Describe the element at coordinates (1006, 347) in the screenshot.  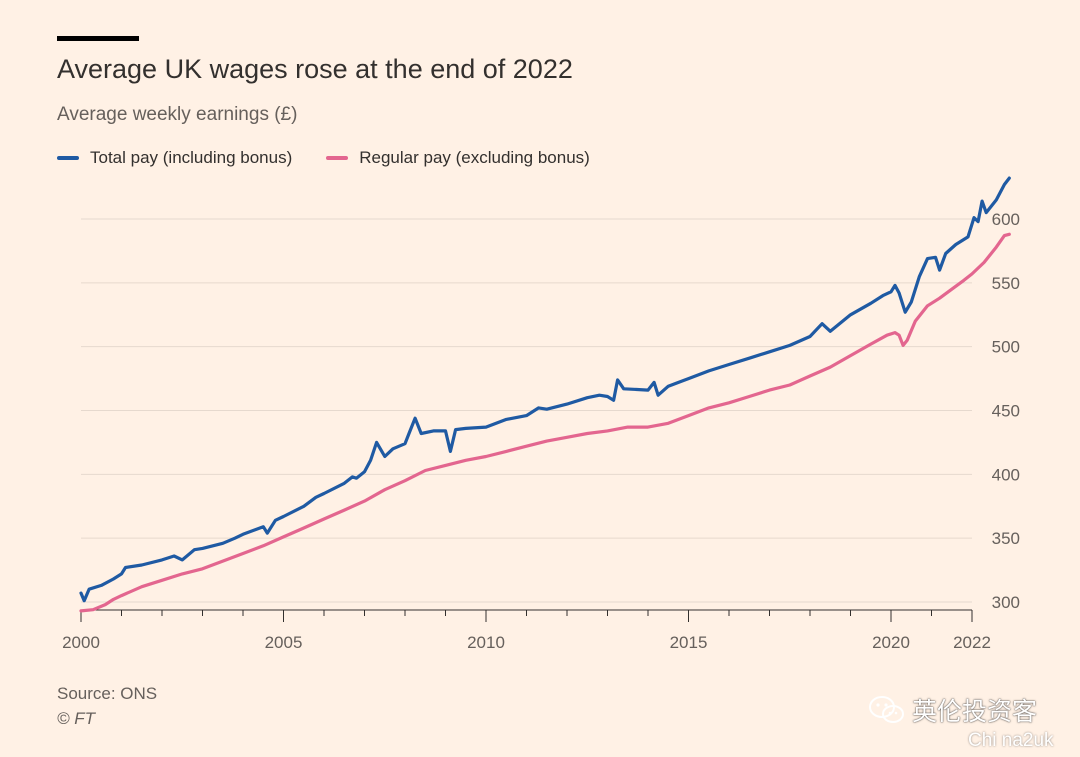
I see `y-tick-label: 500` at that location.